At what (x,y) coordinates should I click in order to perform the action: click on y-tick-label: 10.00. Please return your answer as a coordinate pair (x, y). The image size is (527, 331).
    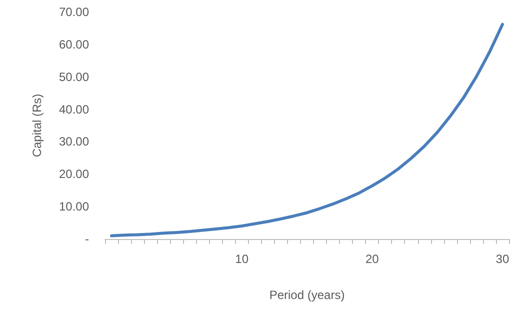
    Looking at the image, I should click on (74, 207).